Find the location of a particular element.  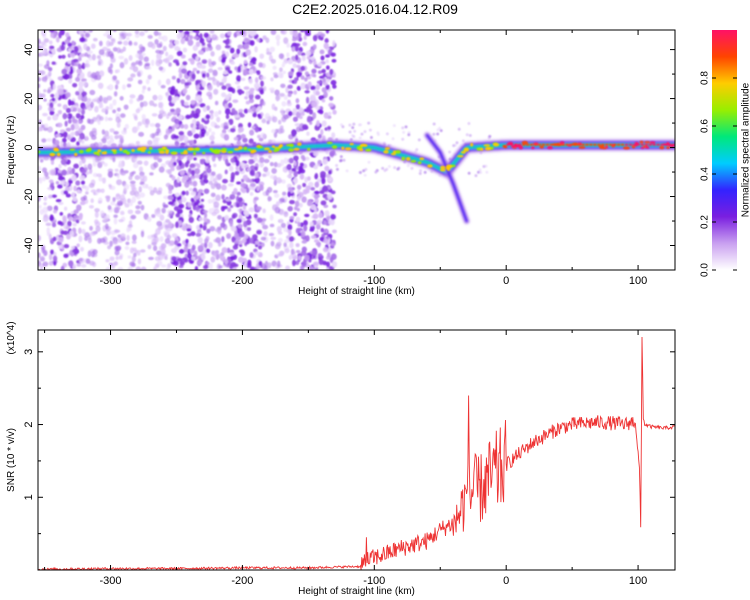

top-ytick-label: 20 is located at coordinates (29, 98).